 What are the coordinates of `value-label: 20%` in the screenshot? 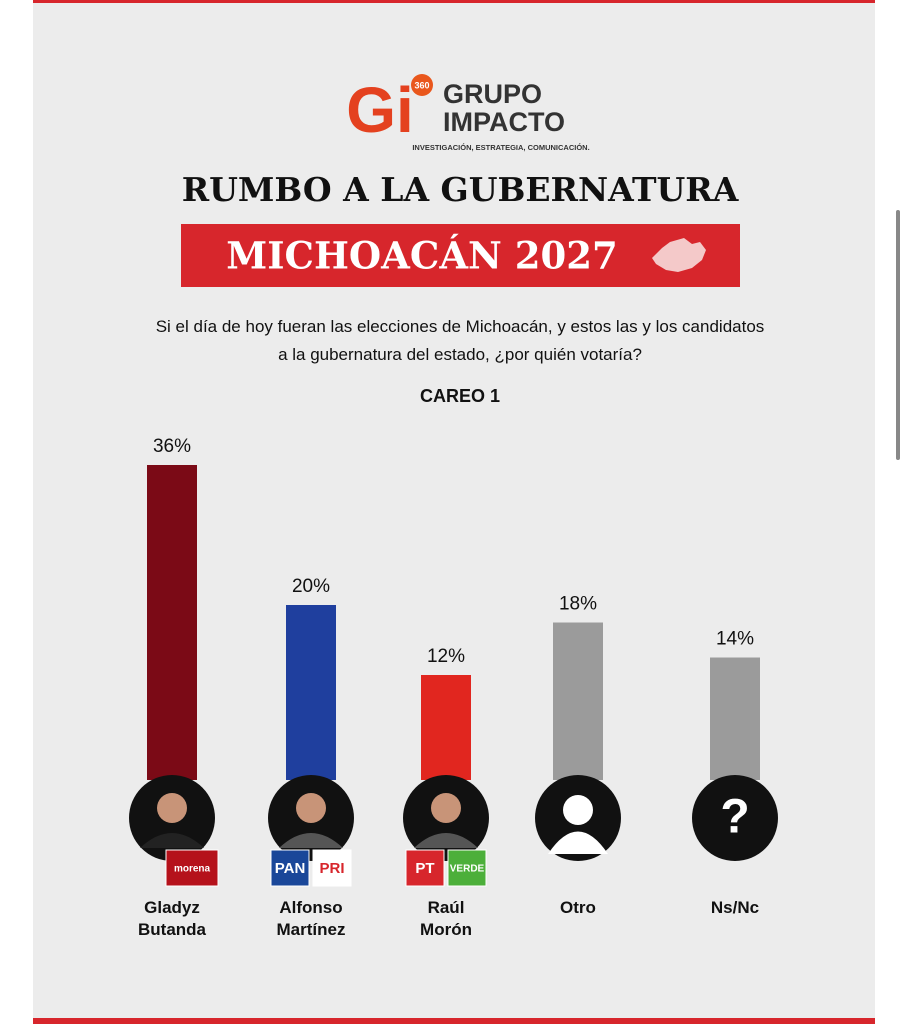 It's located at (311, 586).